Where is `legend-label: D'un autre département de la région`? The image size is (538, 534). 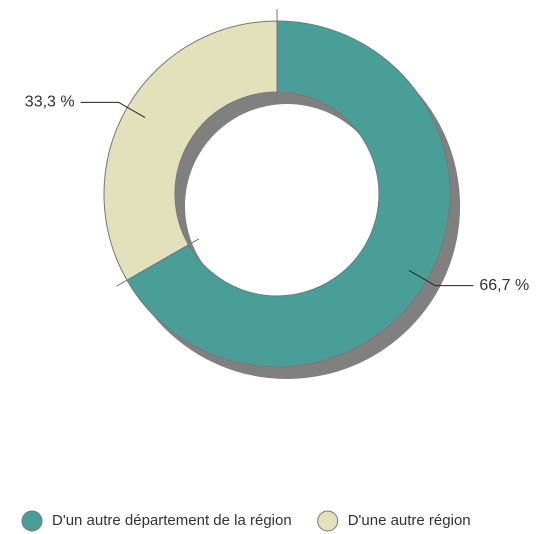
legend-label: D'un autre département de la région is located at coordinates (172, 520).